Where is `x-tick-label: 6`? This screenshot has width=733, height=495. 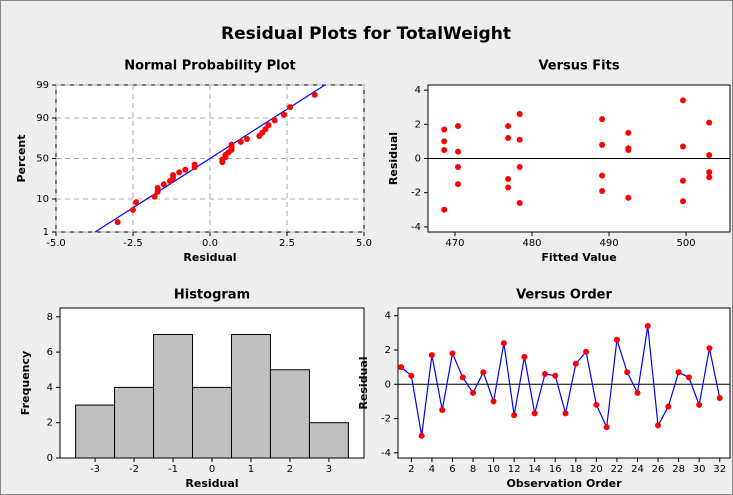 x-tick-label: 6 is located at coordinates (452, 469).